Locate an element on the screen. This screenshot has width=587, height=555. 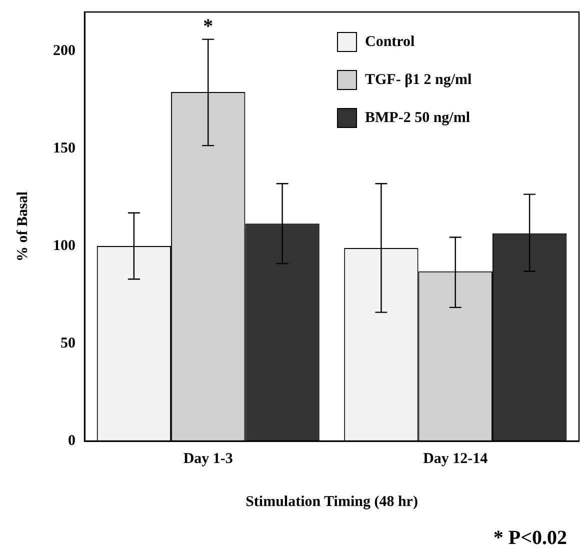
y-tick-label: 200 is located at coordinates (64, 50).